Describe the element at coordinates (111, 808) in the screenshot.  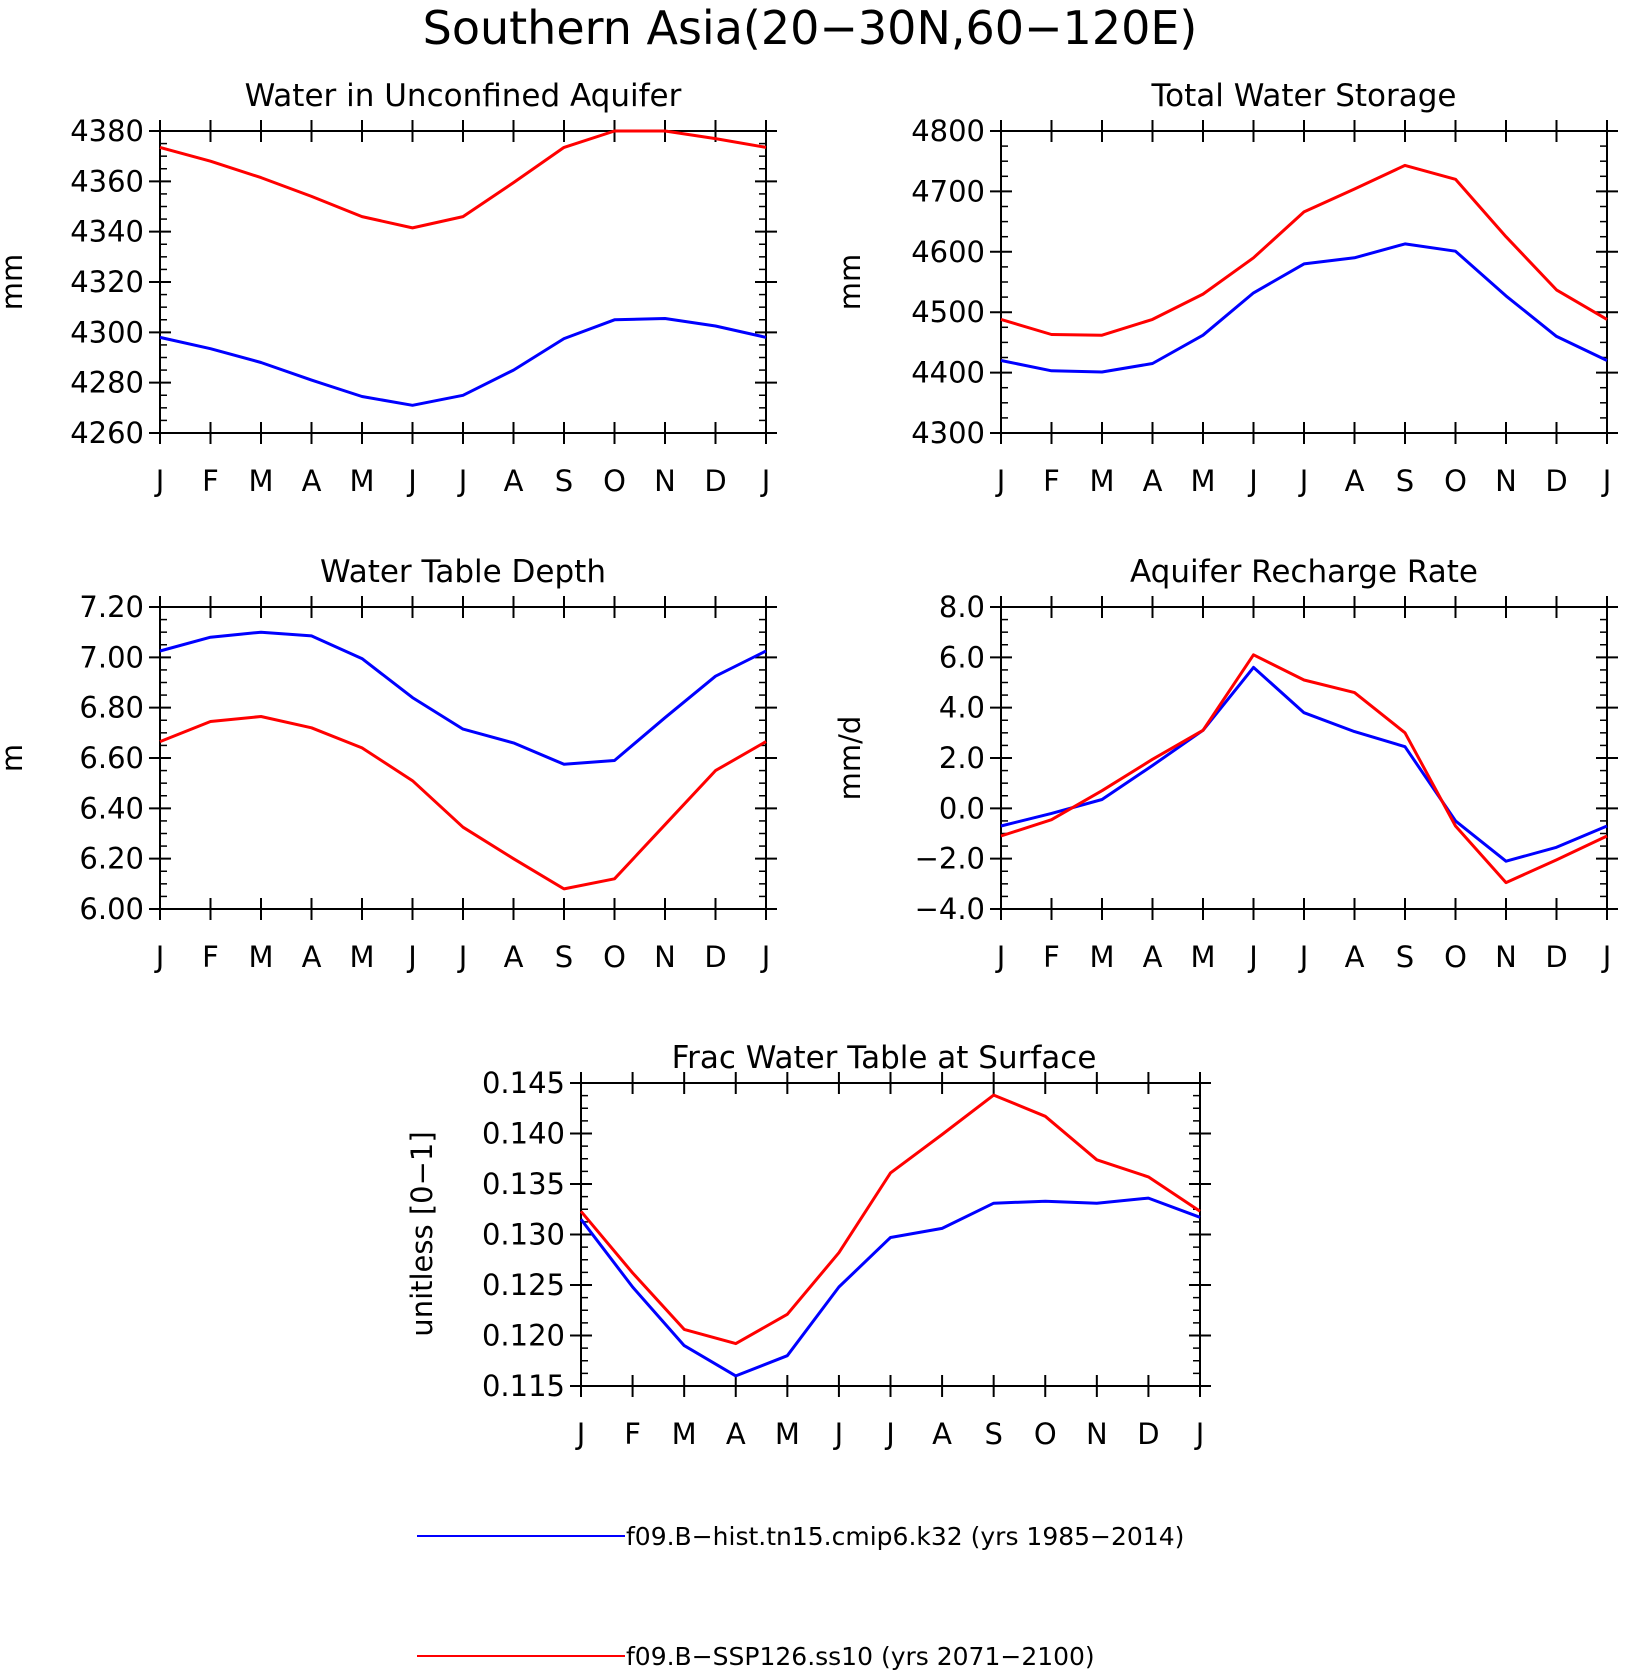
I see `y-tick-label: 6.40` at that location.